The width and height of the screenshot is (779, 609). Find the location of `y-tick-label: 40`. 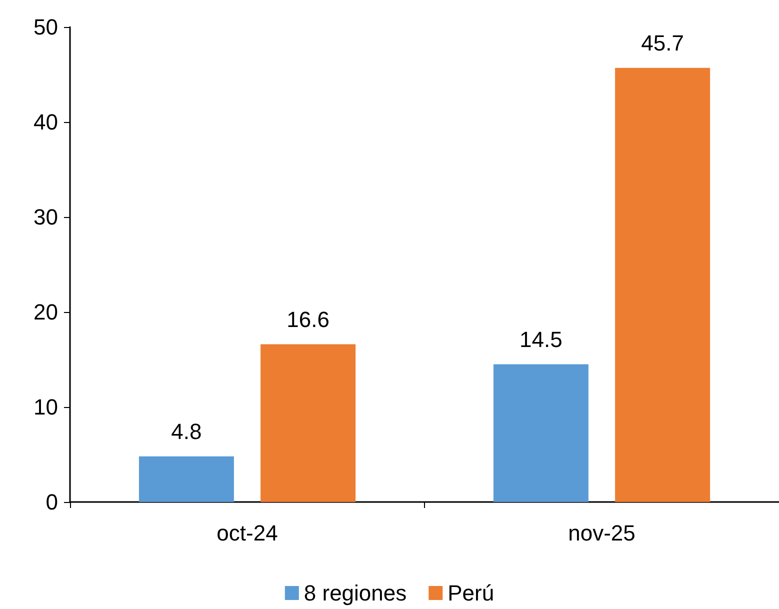

y-tick-label: 40 is located at coordinates (46, 122).